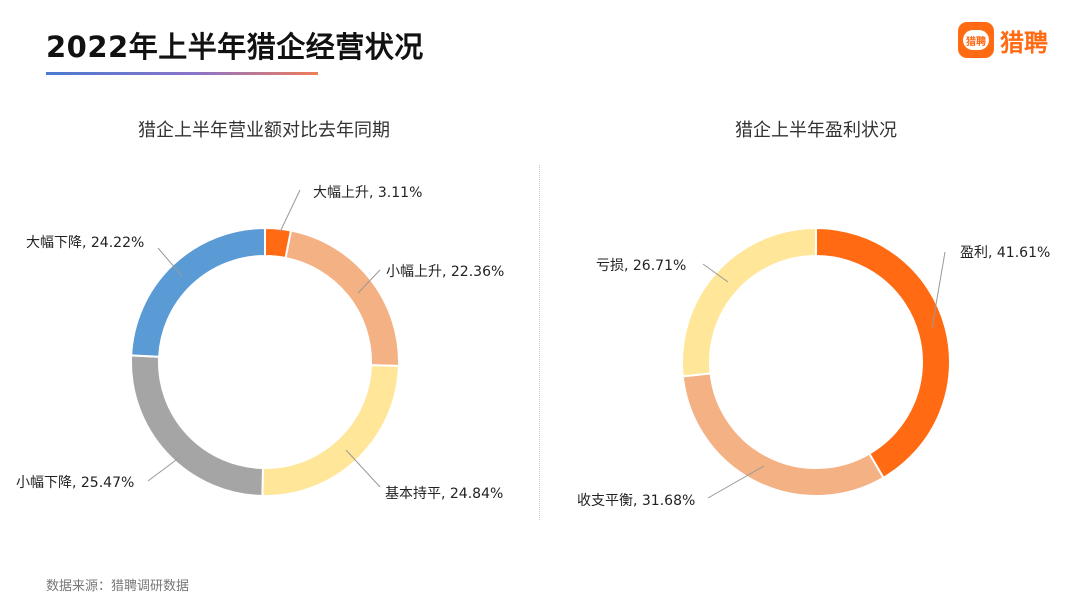 This screenshot has width=1080, height=608. Describe the element at coordinates (444, 493) in the screenshot. I see `slice-label-0-2: 基本持平, 24.84%` at that location.